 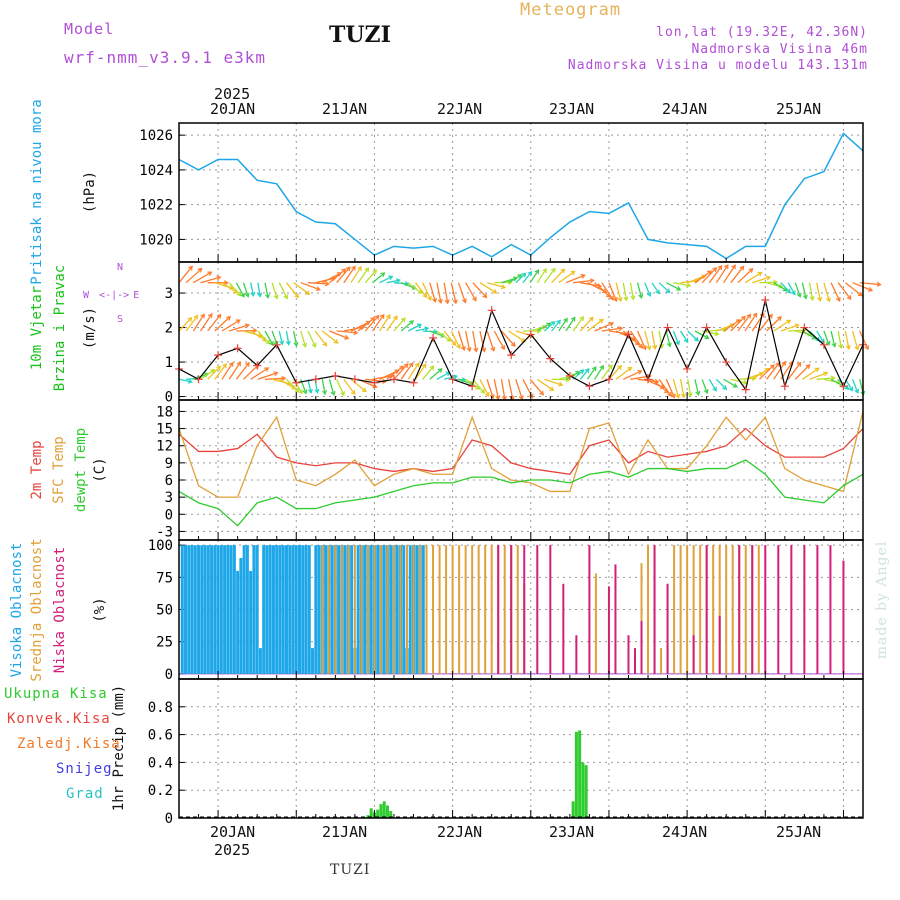 What do you see at coordinates (521, 196) in the screenshot?
I see `pressure-line` at bounding box center [521, 196].